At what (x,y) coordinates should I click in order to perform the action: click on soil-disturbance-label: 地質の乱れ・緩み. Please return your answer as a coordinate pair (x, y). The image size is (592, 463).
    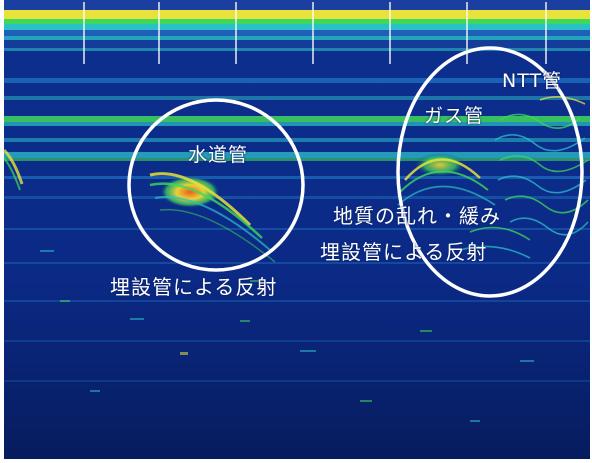
    Looking at the image, I should click on (417, 216).